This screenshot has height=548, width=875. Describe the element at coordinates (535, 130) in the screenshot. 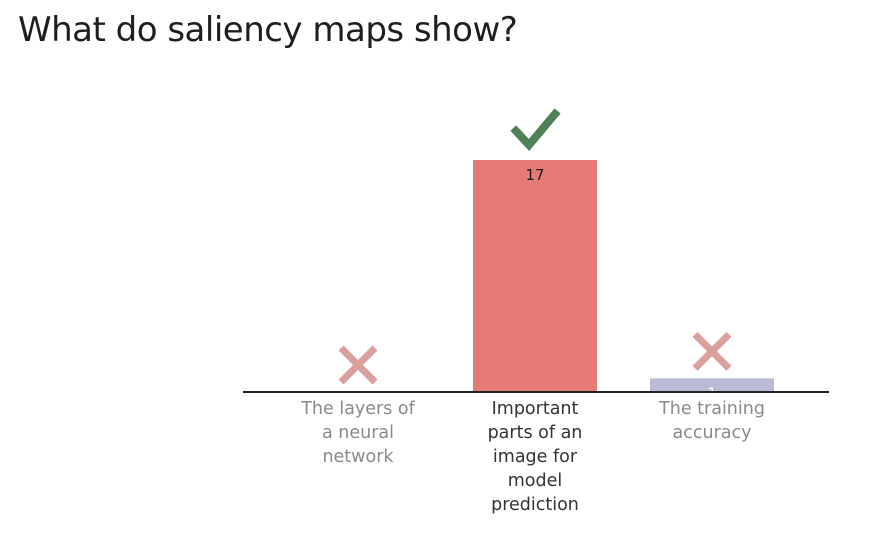

I see `check-icon` at that location.